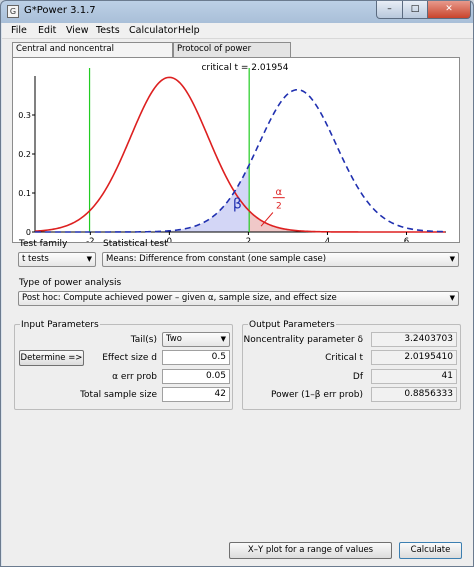 This screenshot has height=567, width=474. What do you see at coordinates (317, 395) in the screenshot?
I see `power-label: Power (1–β err prob)` at bounding box center [317, 395].